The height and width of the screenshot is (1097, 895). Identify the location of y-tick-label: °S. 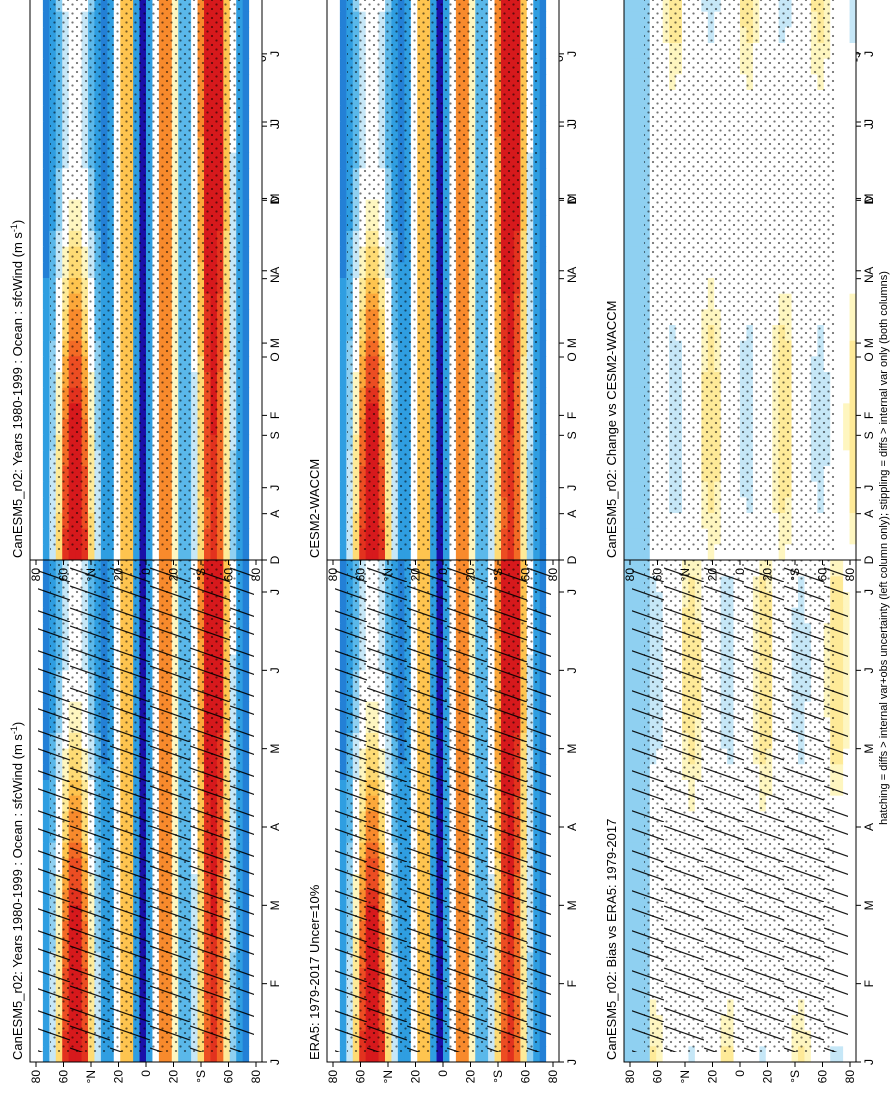
(201, 1076).